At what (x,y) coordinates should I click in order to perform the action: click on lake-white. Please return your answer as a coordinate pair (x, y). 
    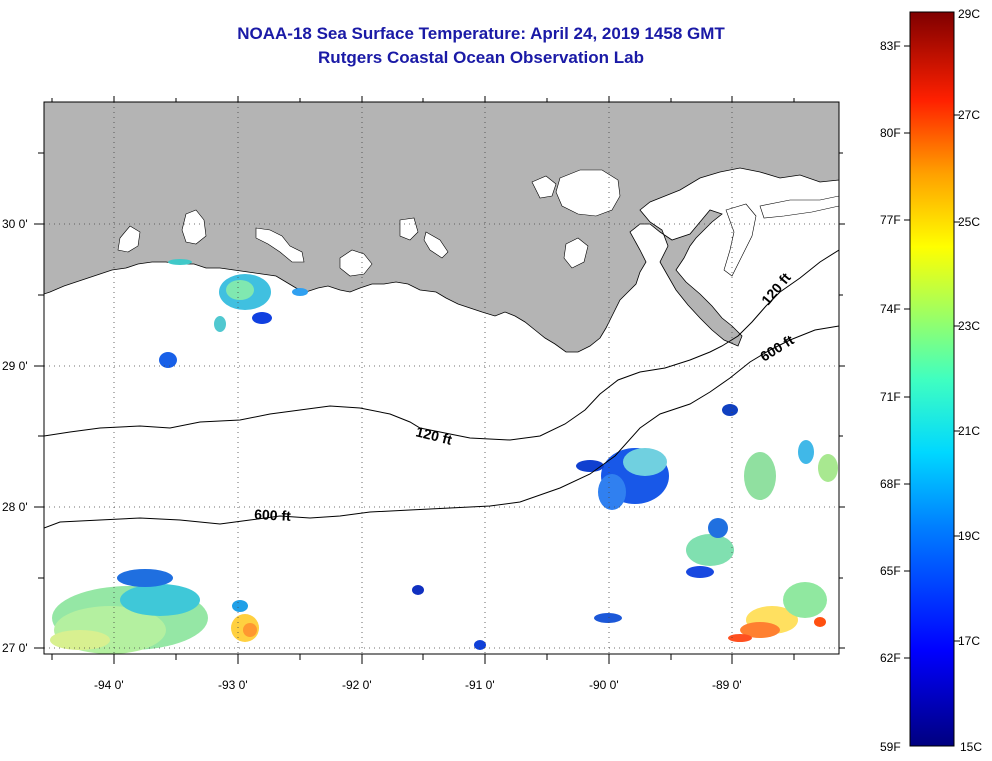
    Looking at the image, I should click on (409, 229).